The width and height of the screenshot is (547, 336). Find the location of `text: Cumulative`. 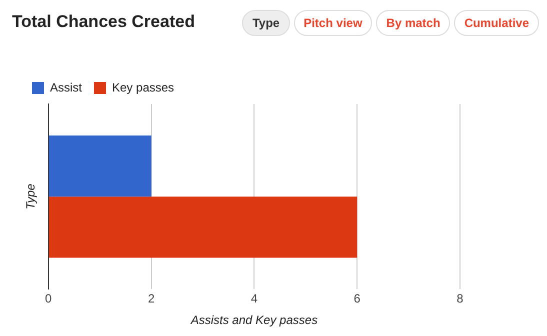

text: Cumulative is located at coordinates (496, 23).